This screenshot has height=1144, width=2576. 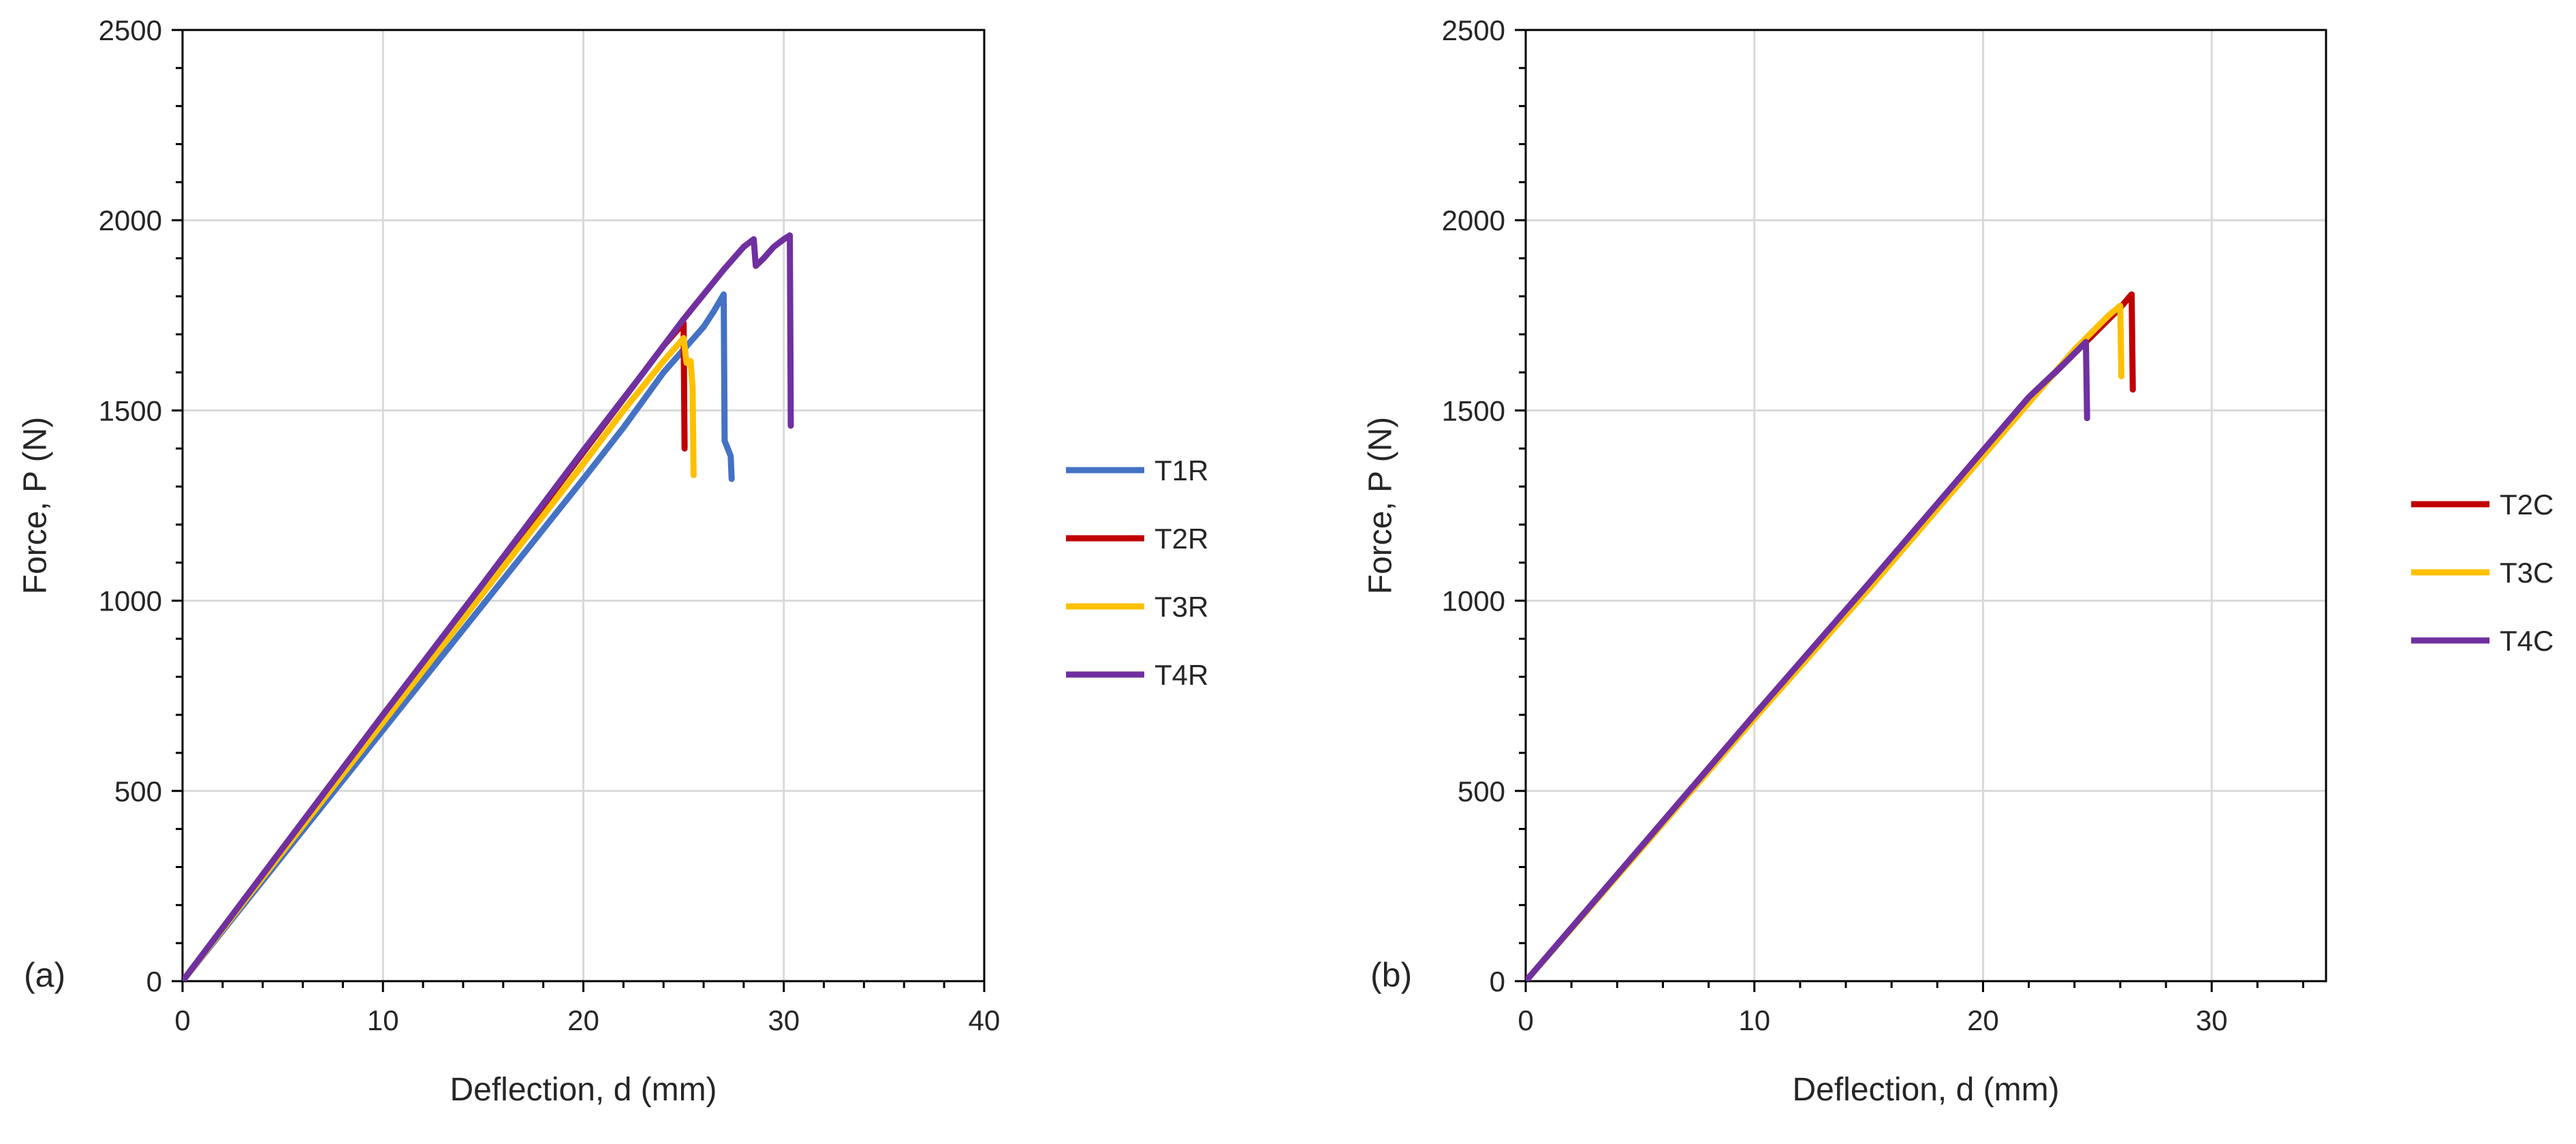 I want to click on x-tick-label: 40, so click(x=985, y=1020).